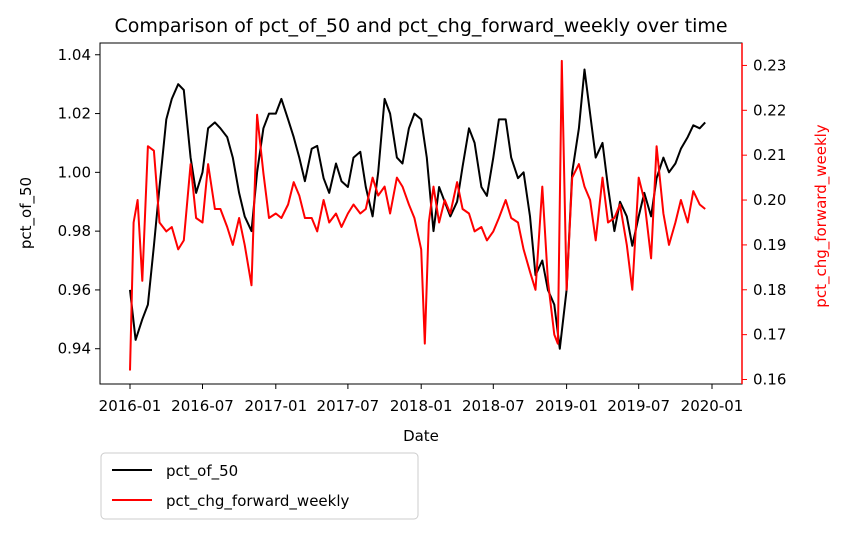 The image size is (842, 534). Describe the element at coordinates (769, 335) in the screenshot. I see `y2-tick-label: 0.17` at that location.